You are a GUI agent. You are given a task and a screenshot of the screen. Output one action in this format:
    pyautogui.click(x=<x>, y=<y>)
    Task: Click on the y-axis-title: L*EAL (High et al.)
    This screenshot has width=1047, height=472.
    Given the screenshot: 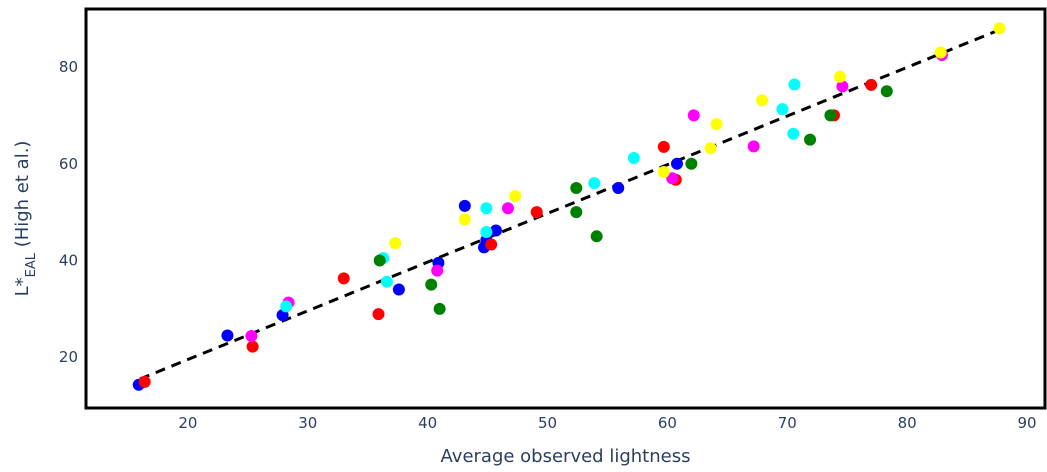 What is the action you would take?
    pyautogui.click(x=25, y=219)
    